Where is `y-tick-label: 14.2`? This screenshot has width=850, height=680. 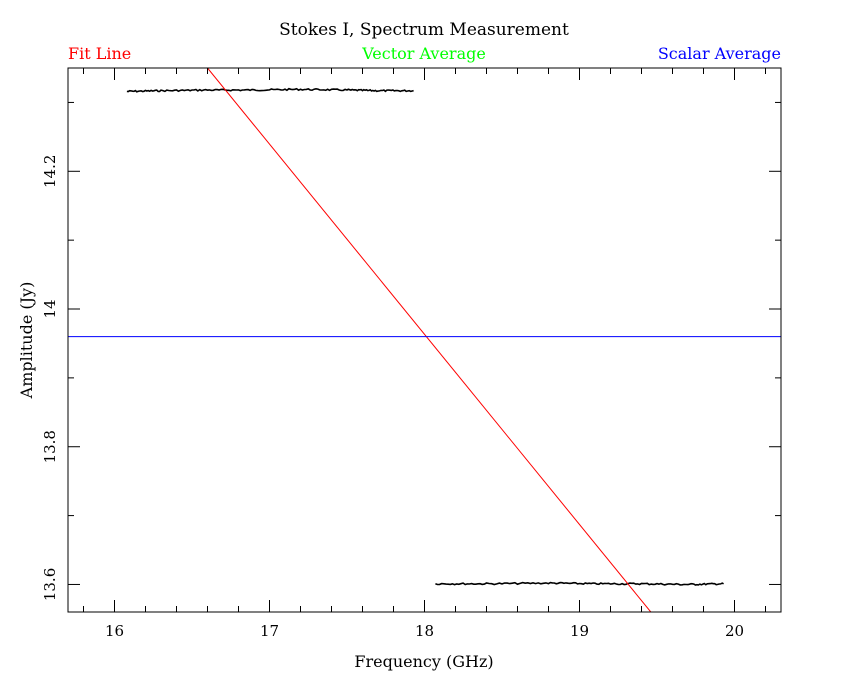 y-tick-label: 14.2 is located at coordinates (50, 171).